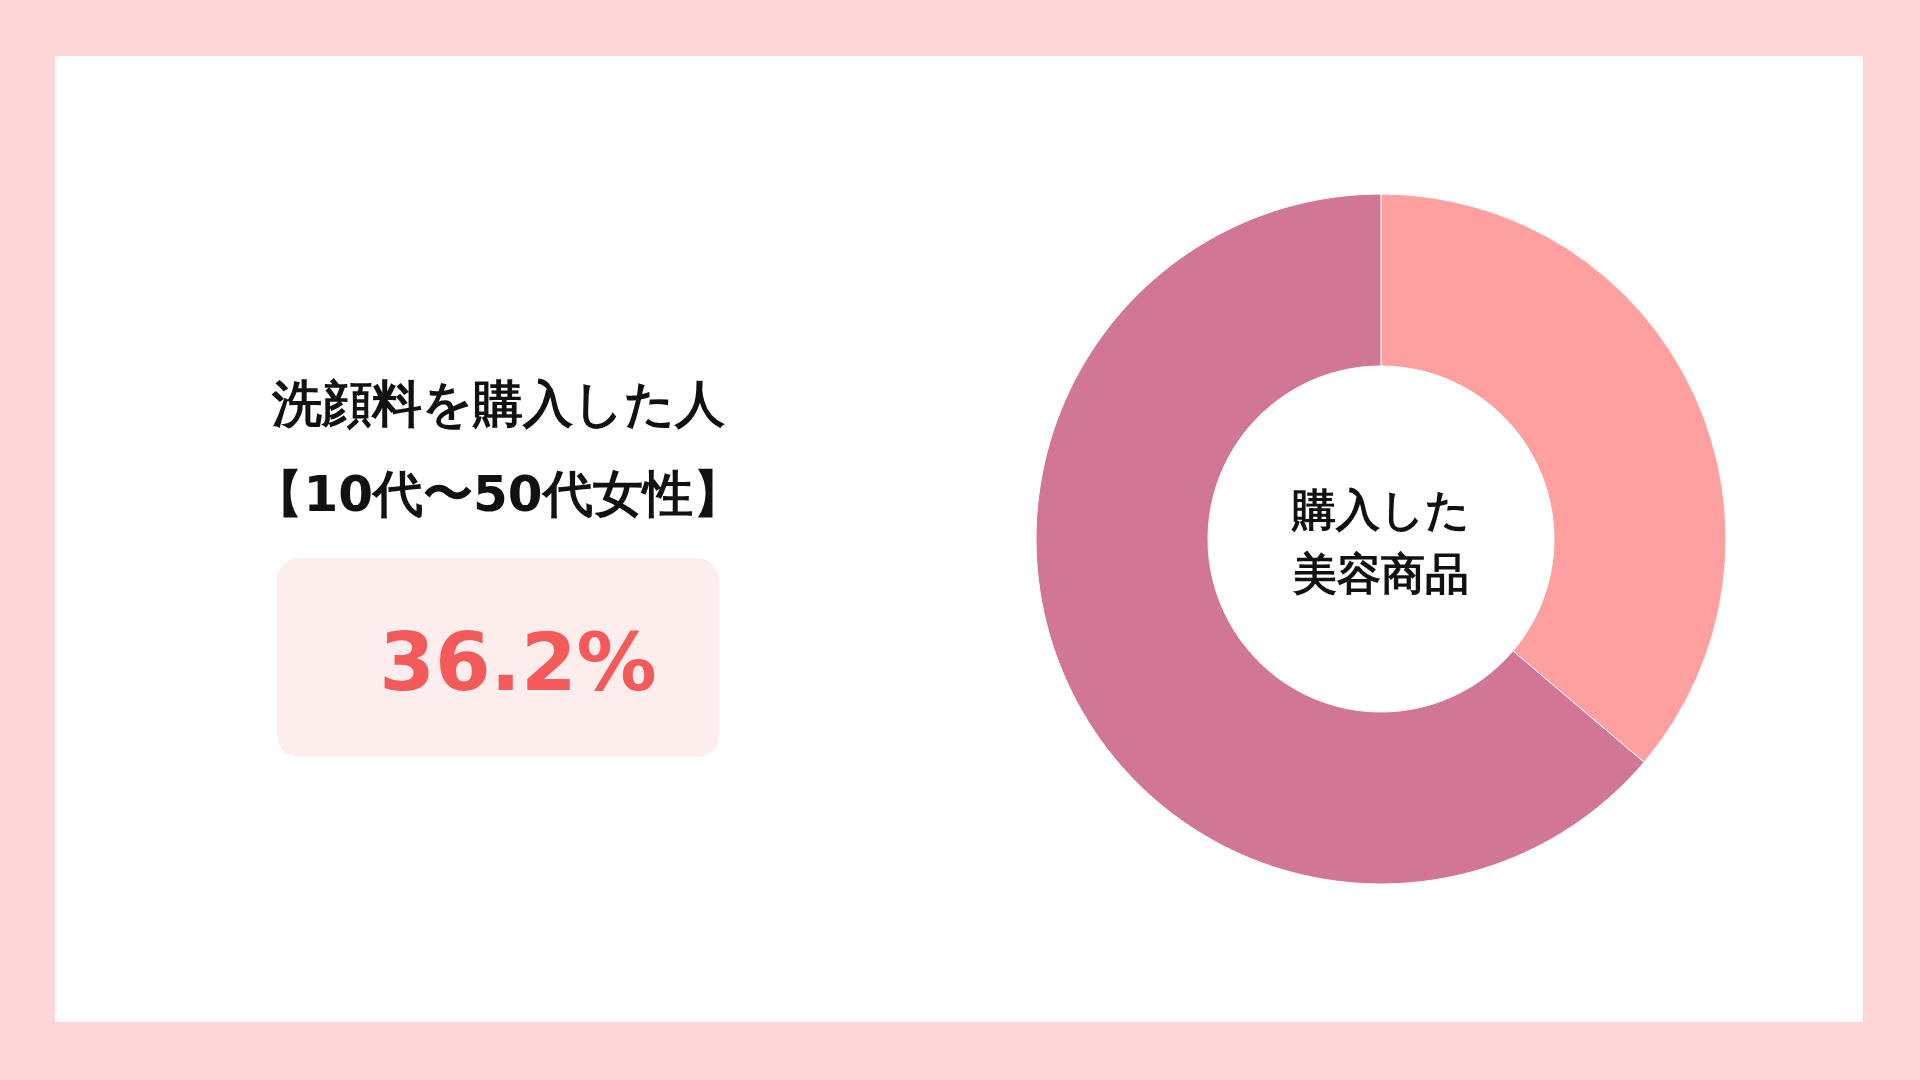 Image resolution: width=1920 pixels, height=1080 pixels. Describe the element at coordinates (497, 404) in the screenshot. I see `text: 洗顔料を購入した人` at that location.